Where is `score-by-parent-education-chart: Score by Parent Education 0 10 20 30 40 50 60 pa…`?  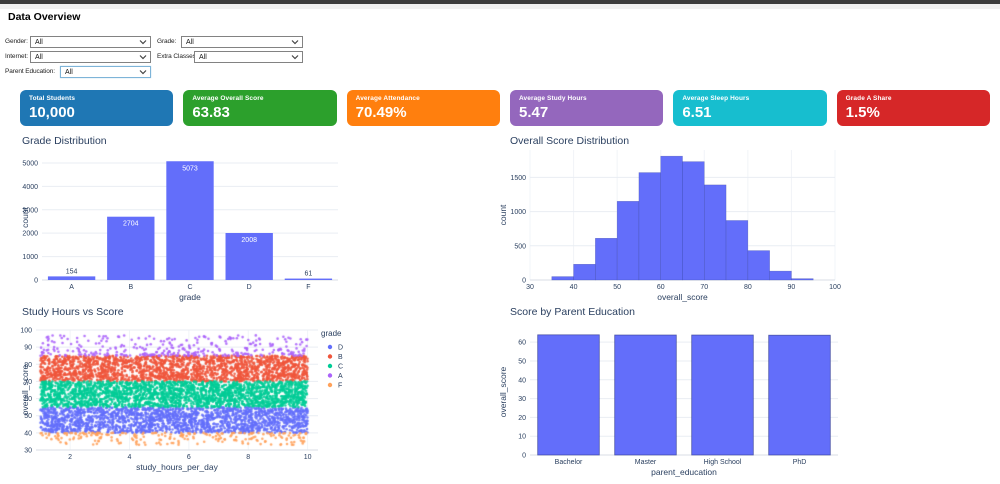
score-by-parent-education-chart: Score by Parent Education 0 10 20 30 40 50 60 pa… is located at coordinates (674, 394).